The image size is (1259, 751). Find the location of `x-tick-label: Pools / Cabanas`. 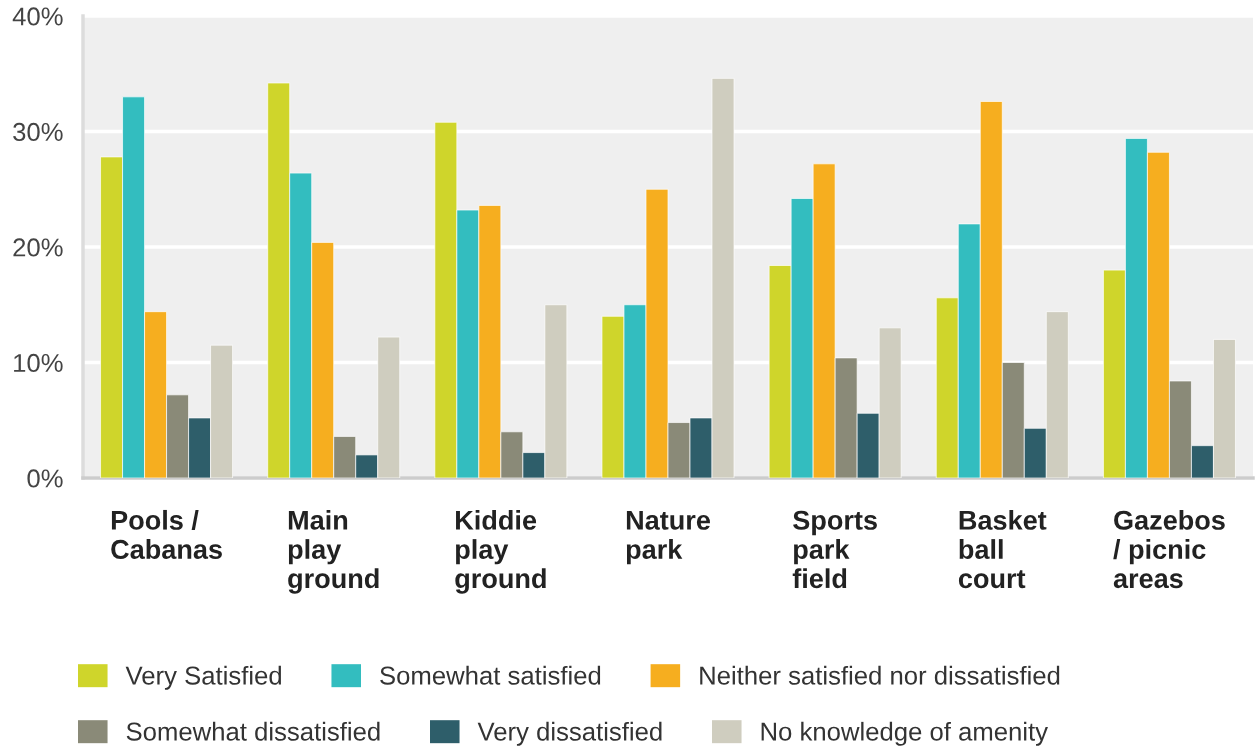

x-tick-label: Pools / Cabanas is located at coordinates (166, 534).